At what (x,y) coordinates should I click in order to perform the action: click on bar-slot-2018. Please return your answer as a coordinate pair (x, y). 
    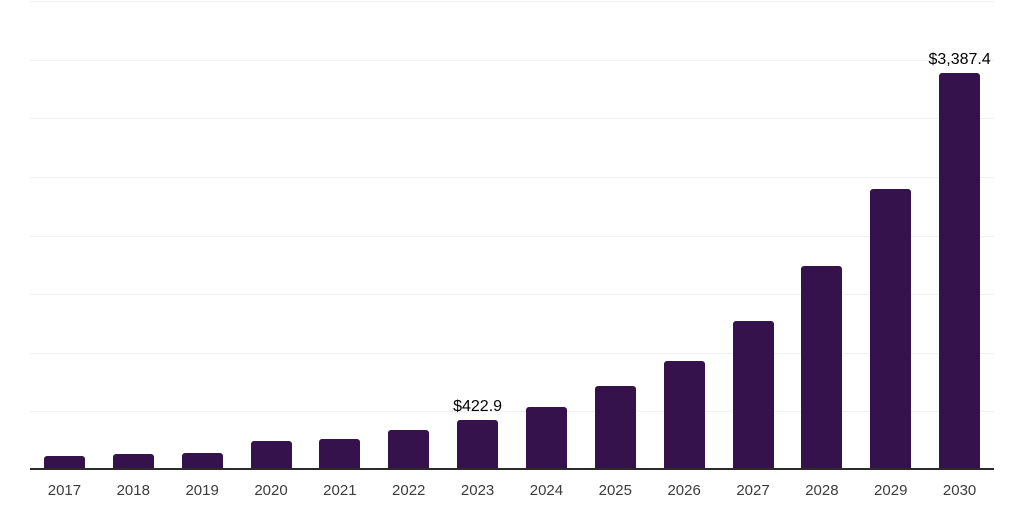
    Looking at the image, I should click on (133, 235).